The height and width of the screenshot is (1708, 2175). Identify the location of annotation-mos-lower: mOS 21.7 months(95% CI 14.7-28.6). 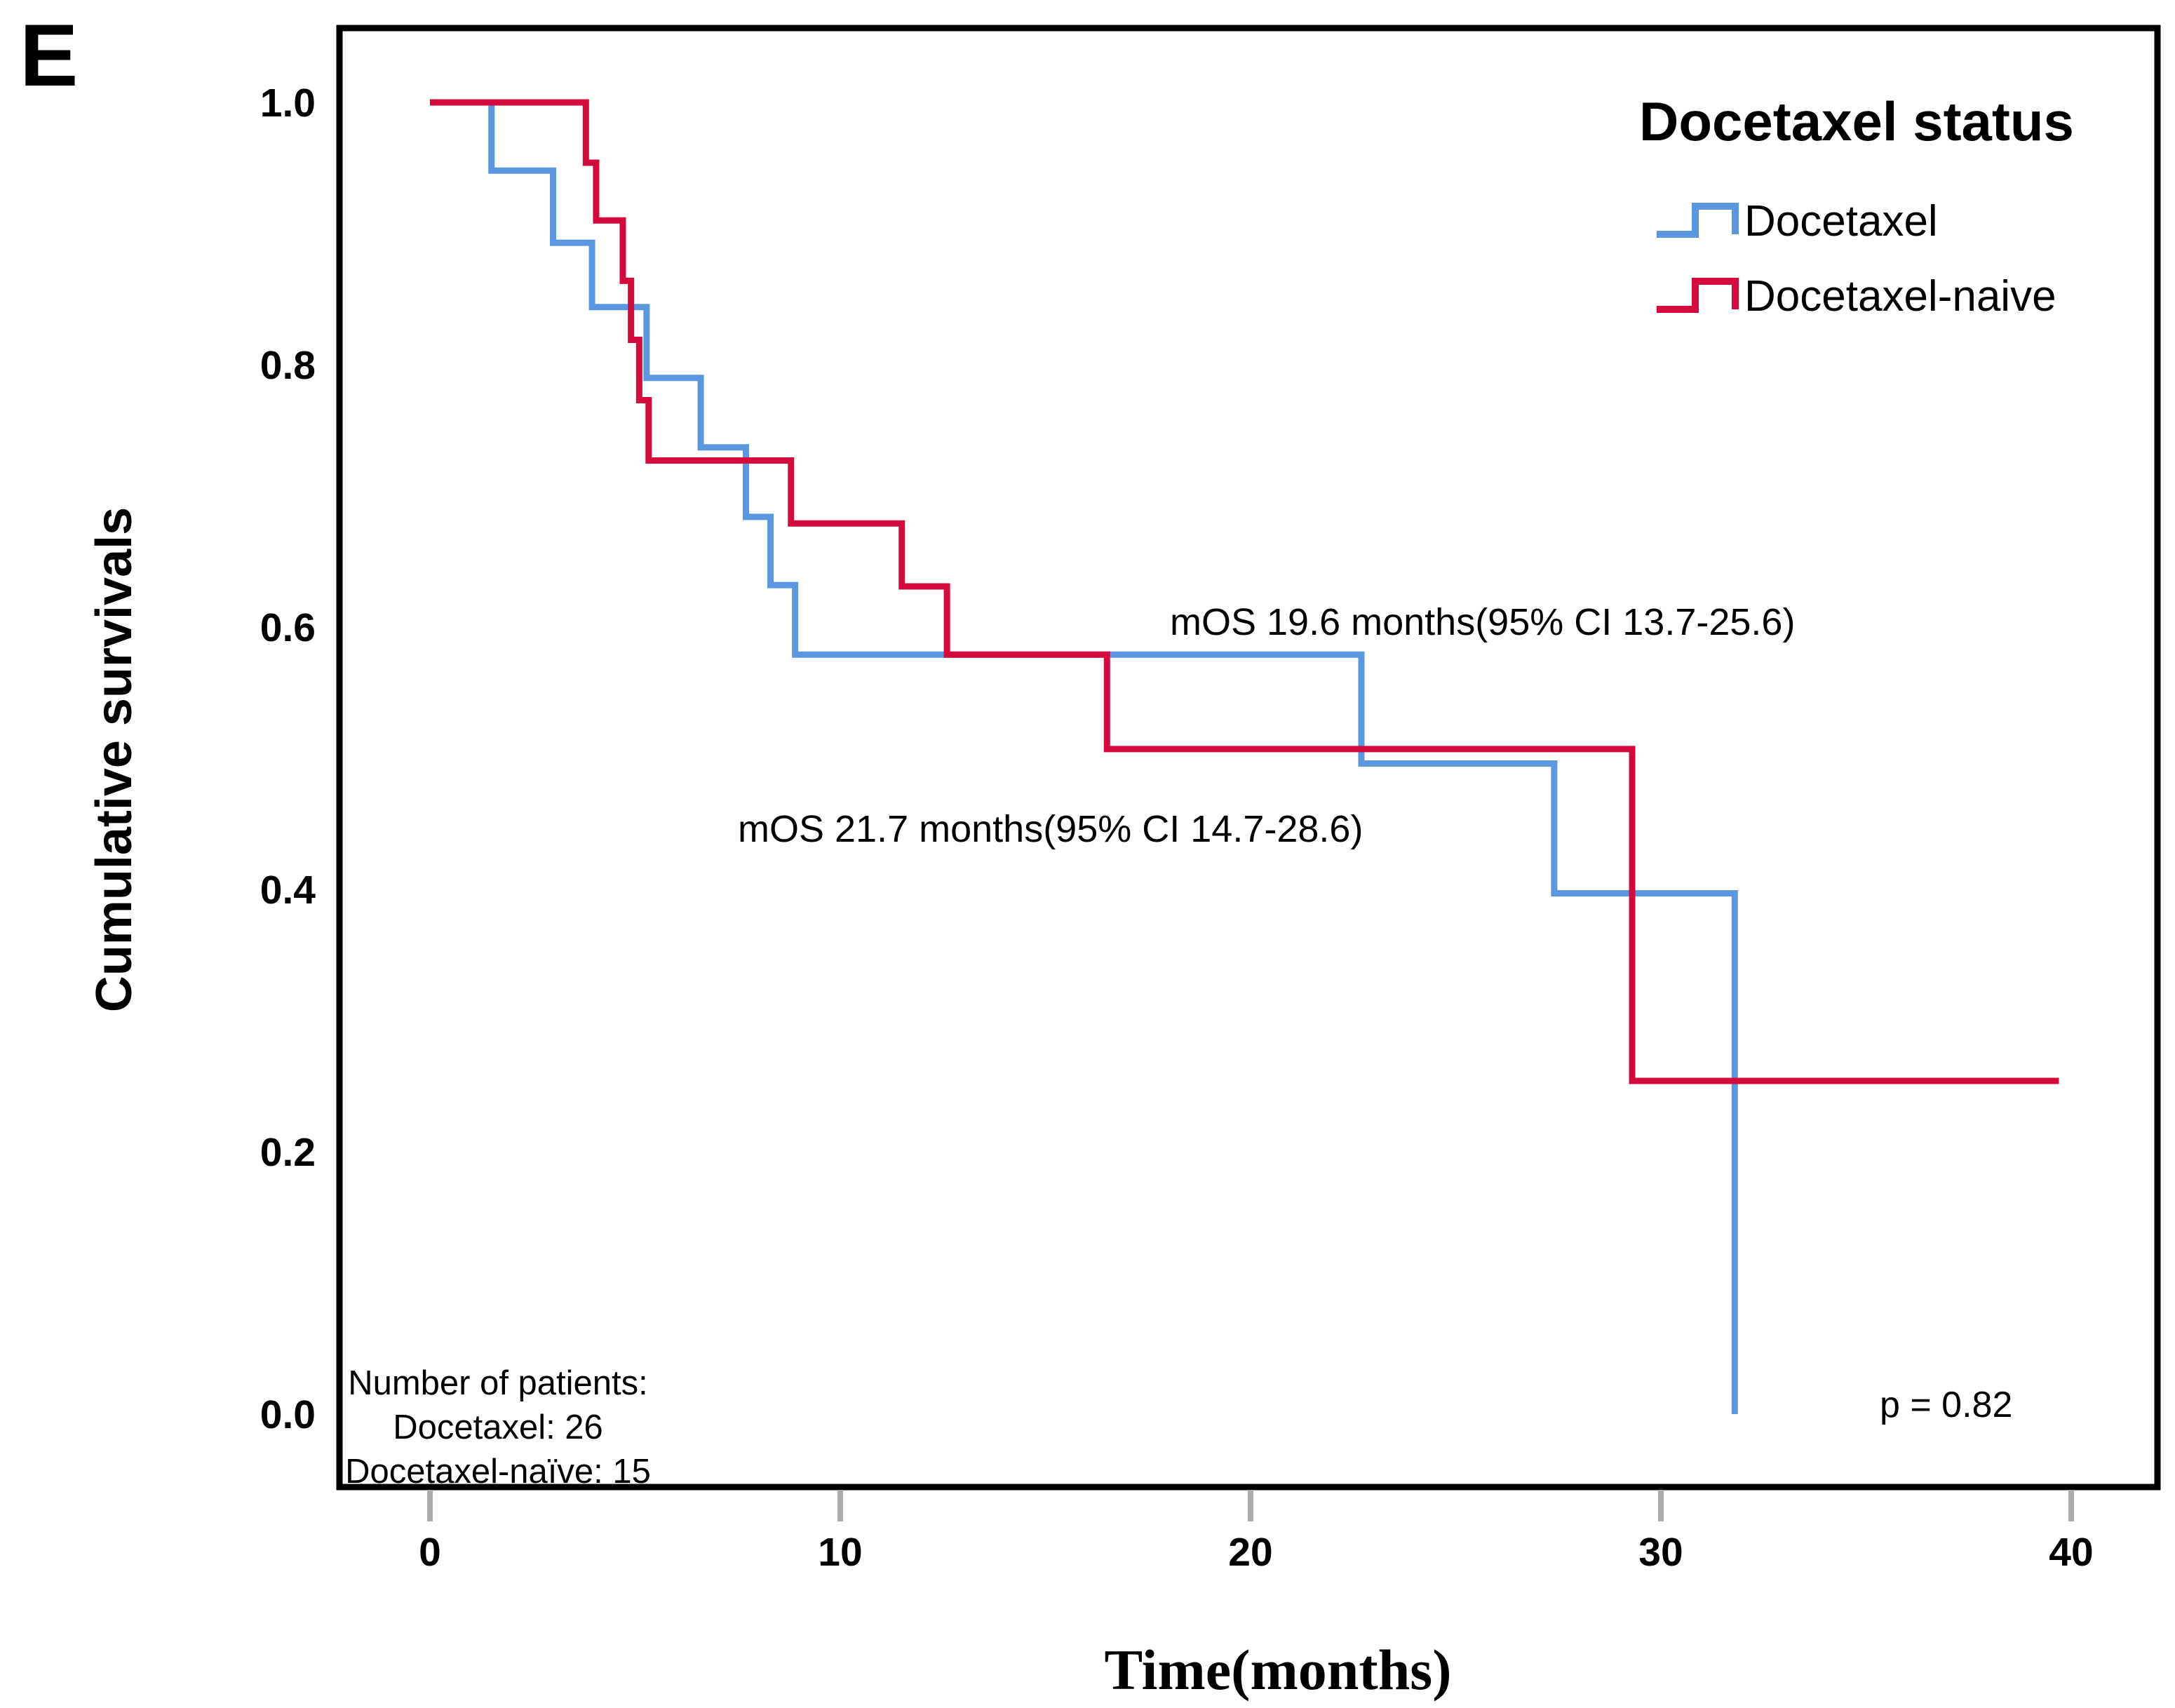
(1050, 829).